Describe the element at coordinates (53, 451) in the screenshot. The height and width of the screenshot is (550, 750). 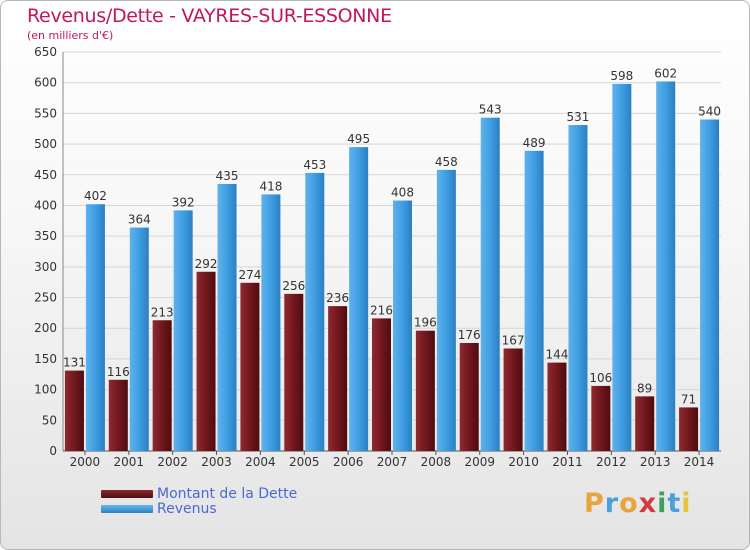
I see `y-tick-label: 0` at that location.